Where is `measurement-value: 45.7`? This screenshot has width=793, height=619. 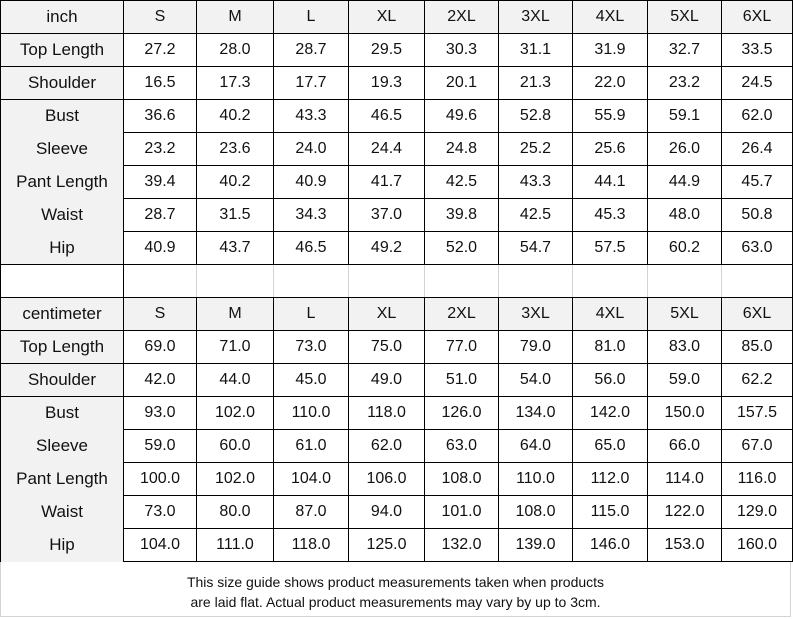 measurement-value: 45.7 is located at coordinates (757, 182).